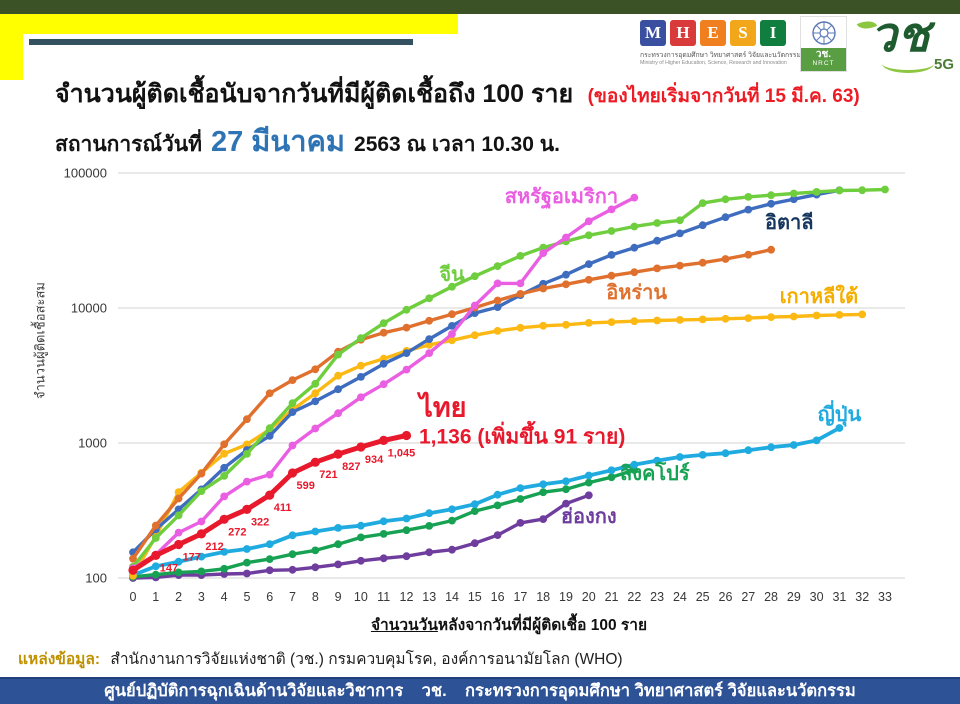 Image resolution: width=960 pixels, height=704 pixels. What do you see at coordinates (634, 597) in the screenshot?
I see `x-tick-label: 22` at bounding box center [634, 597].